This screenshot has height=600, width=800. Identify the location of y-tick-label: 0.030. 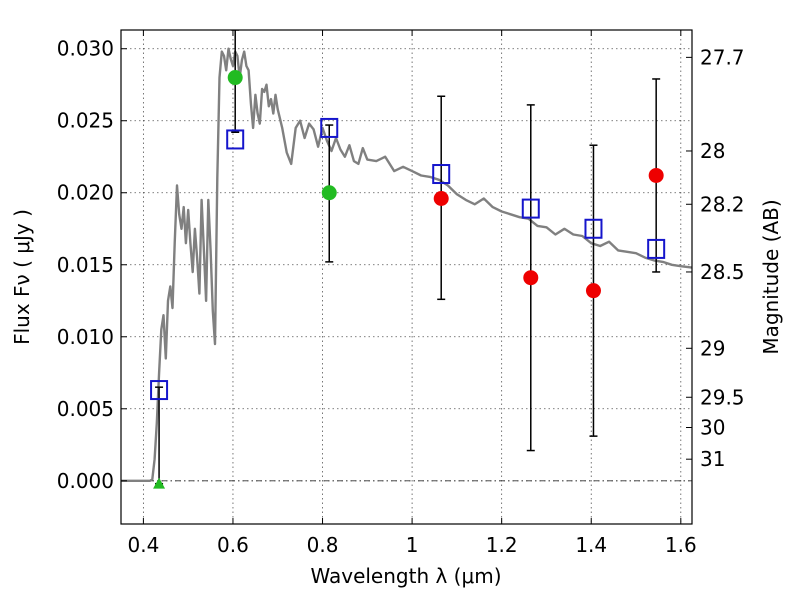
(85, 49).